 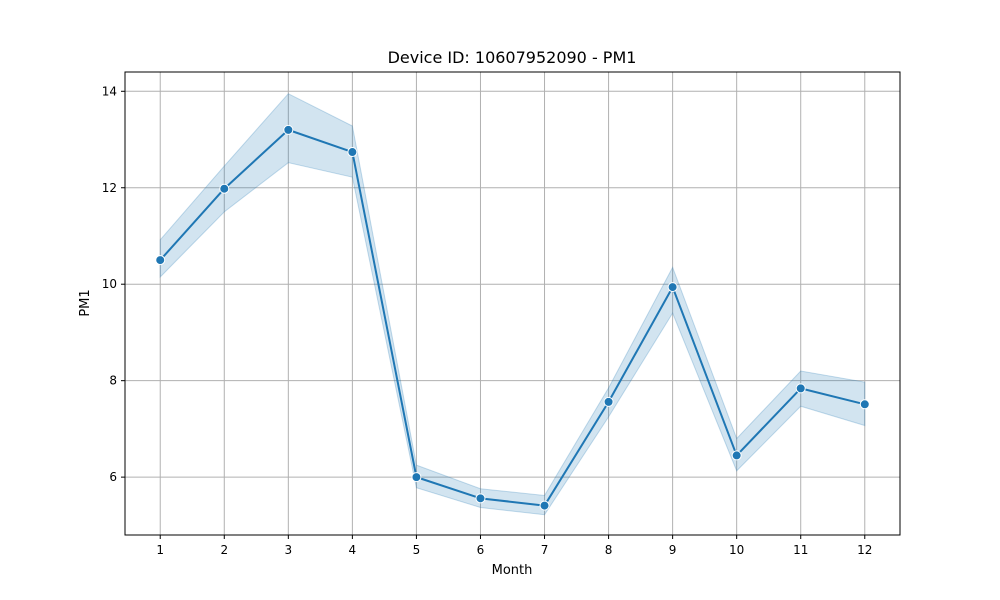 I want to click on x-axis-label: Month, so click(x=512, y=570).